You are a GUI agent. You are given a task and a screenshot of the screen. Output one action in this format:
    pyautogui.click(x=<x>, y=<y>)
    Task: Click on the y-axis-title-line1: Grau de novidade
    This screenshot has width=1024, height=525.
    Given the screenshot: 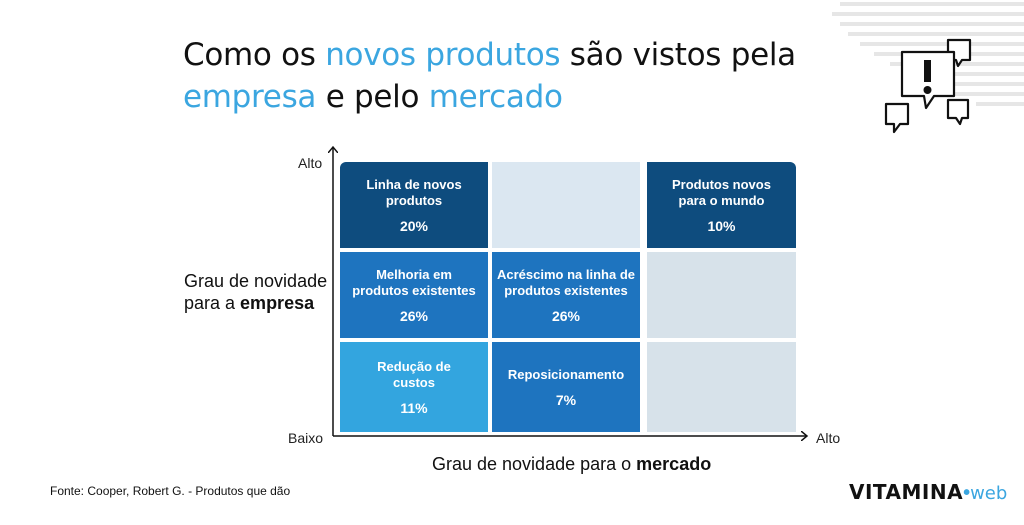 What is the action you would take?
    pyautogui.click(x=256, y=281)
    